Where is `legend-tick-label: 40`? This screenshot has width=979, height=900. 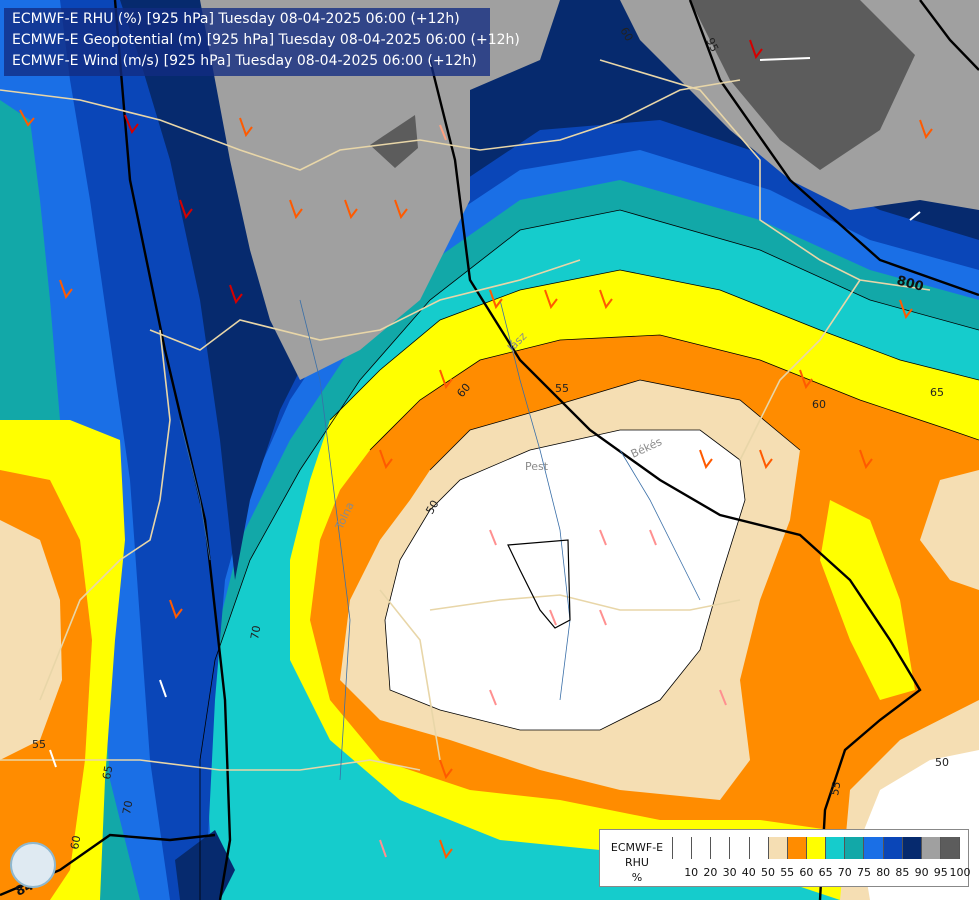
legend-tick-label: 40 is located at coordinates (748, 872).